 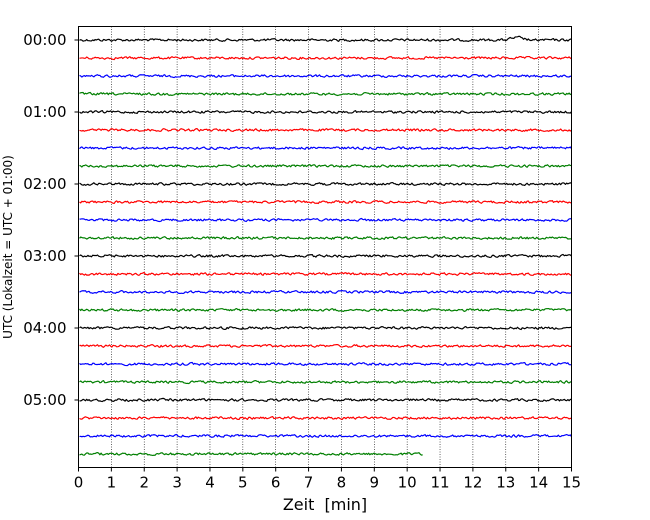 I want to click on x-tick-label: 1, so click(x=112, y=483).